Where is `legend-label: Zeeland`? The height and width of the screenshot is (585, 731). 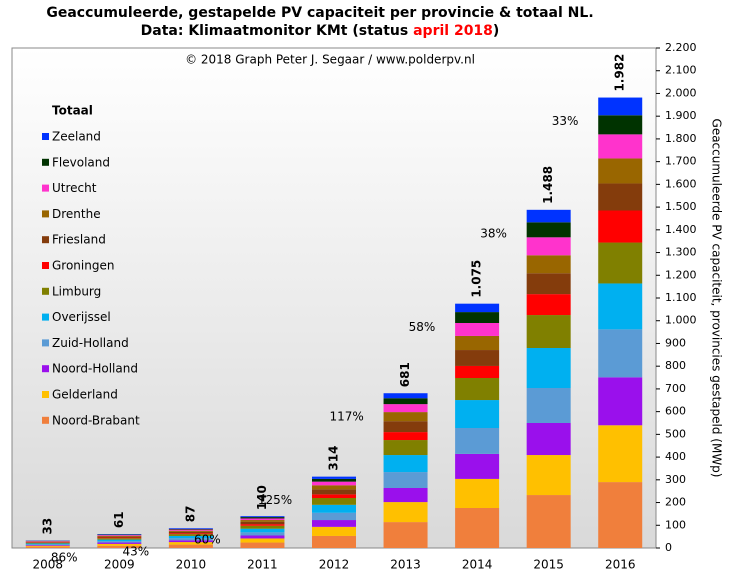 legend-label: Zeeland is located at coordinates (76, 137).